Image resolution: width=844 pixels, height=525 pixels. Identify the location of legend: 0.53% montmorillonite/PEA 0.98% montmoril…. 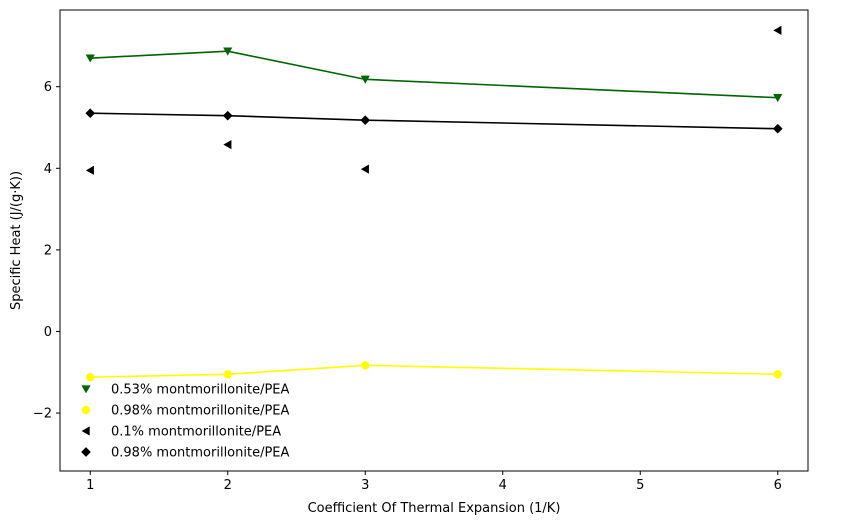
(185, 422).